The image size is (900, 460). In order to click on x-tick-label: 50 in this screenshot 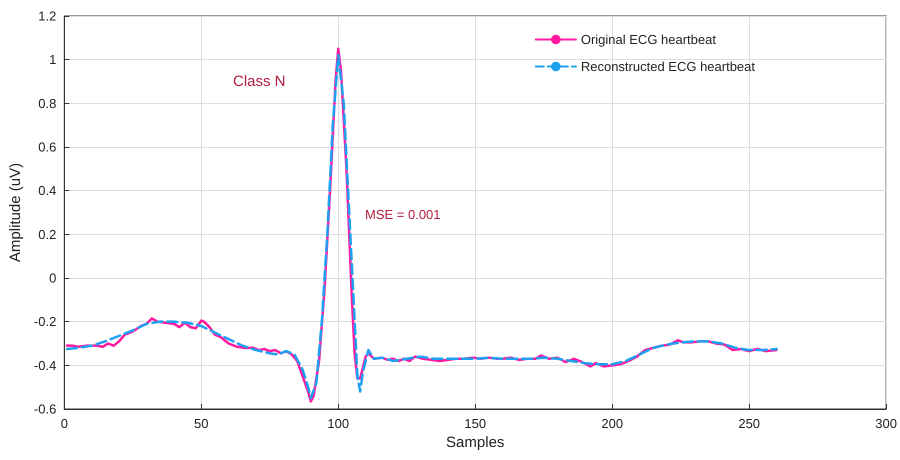, I will do `click(201, 423)`.